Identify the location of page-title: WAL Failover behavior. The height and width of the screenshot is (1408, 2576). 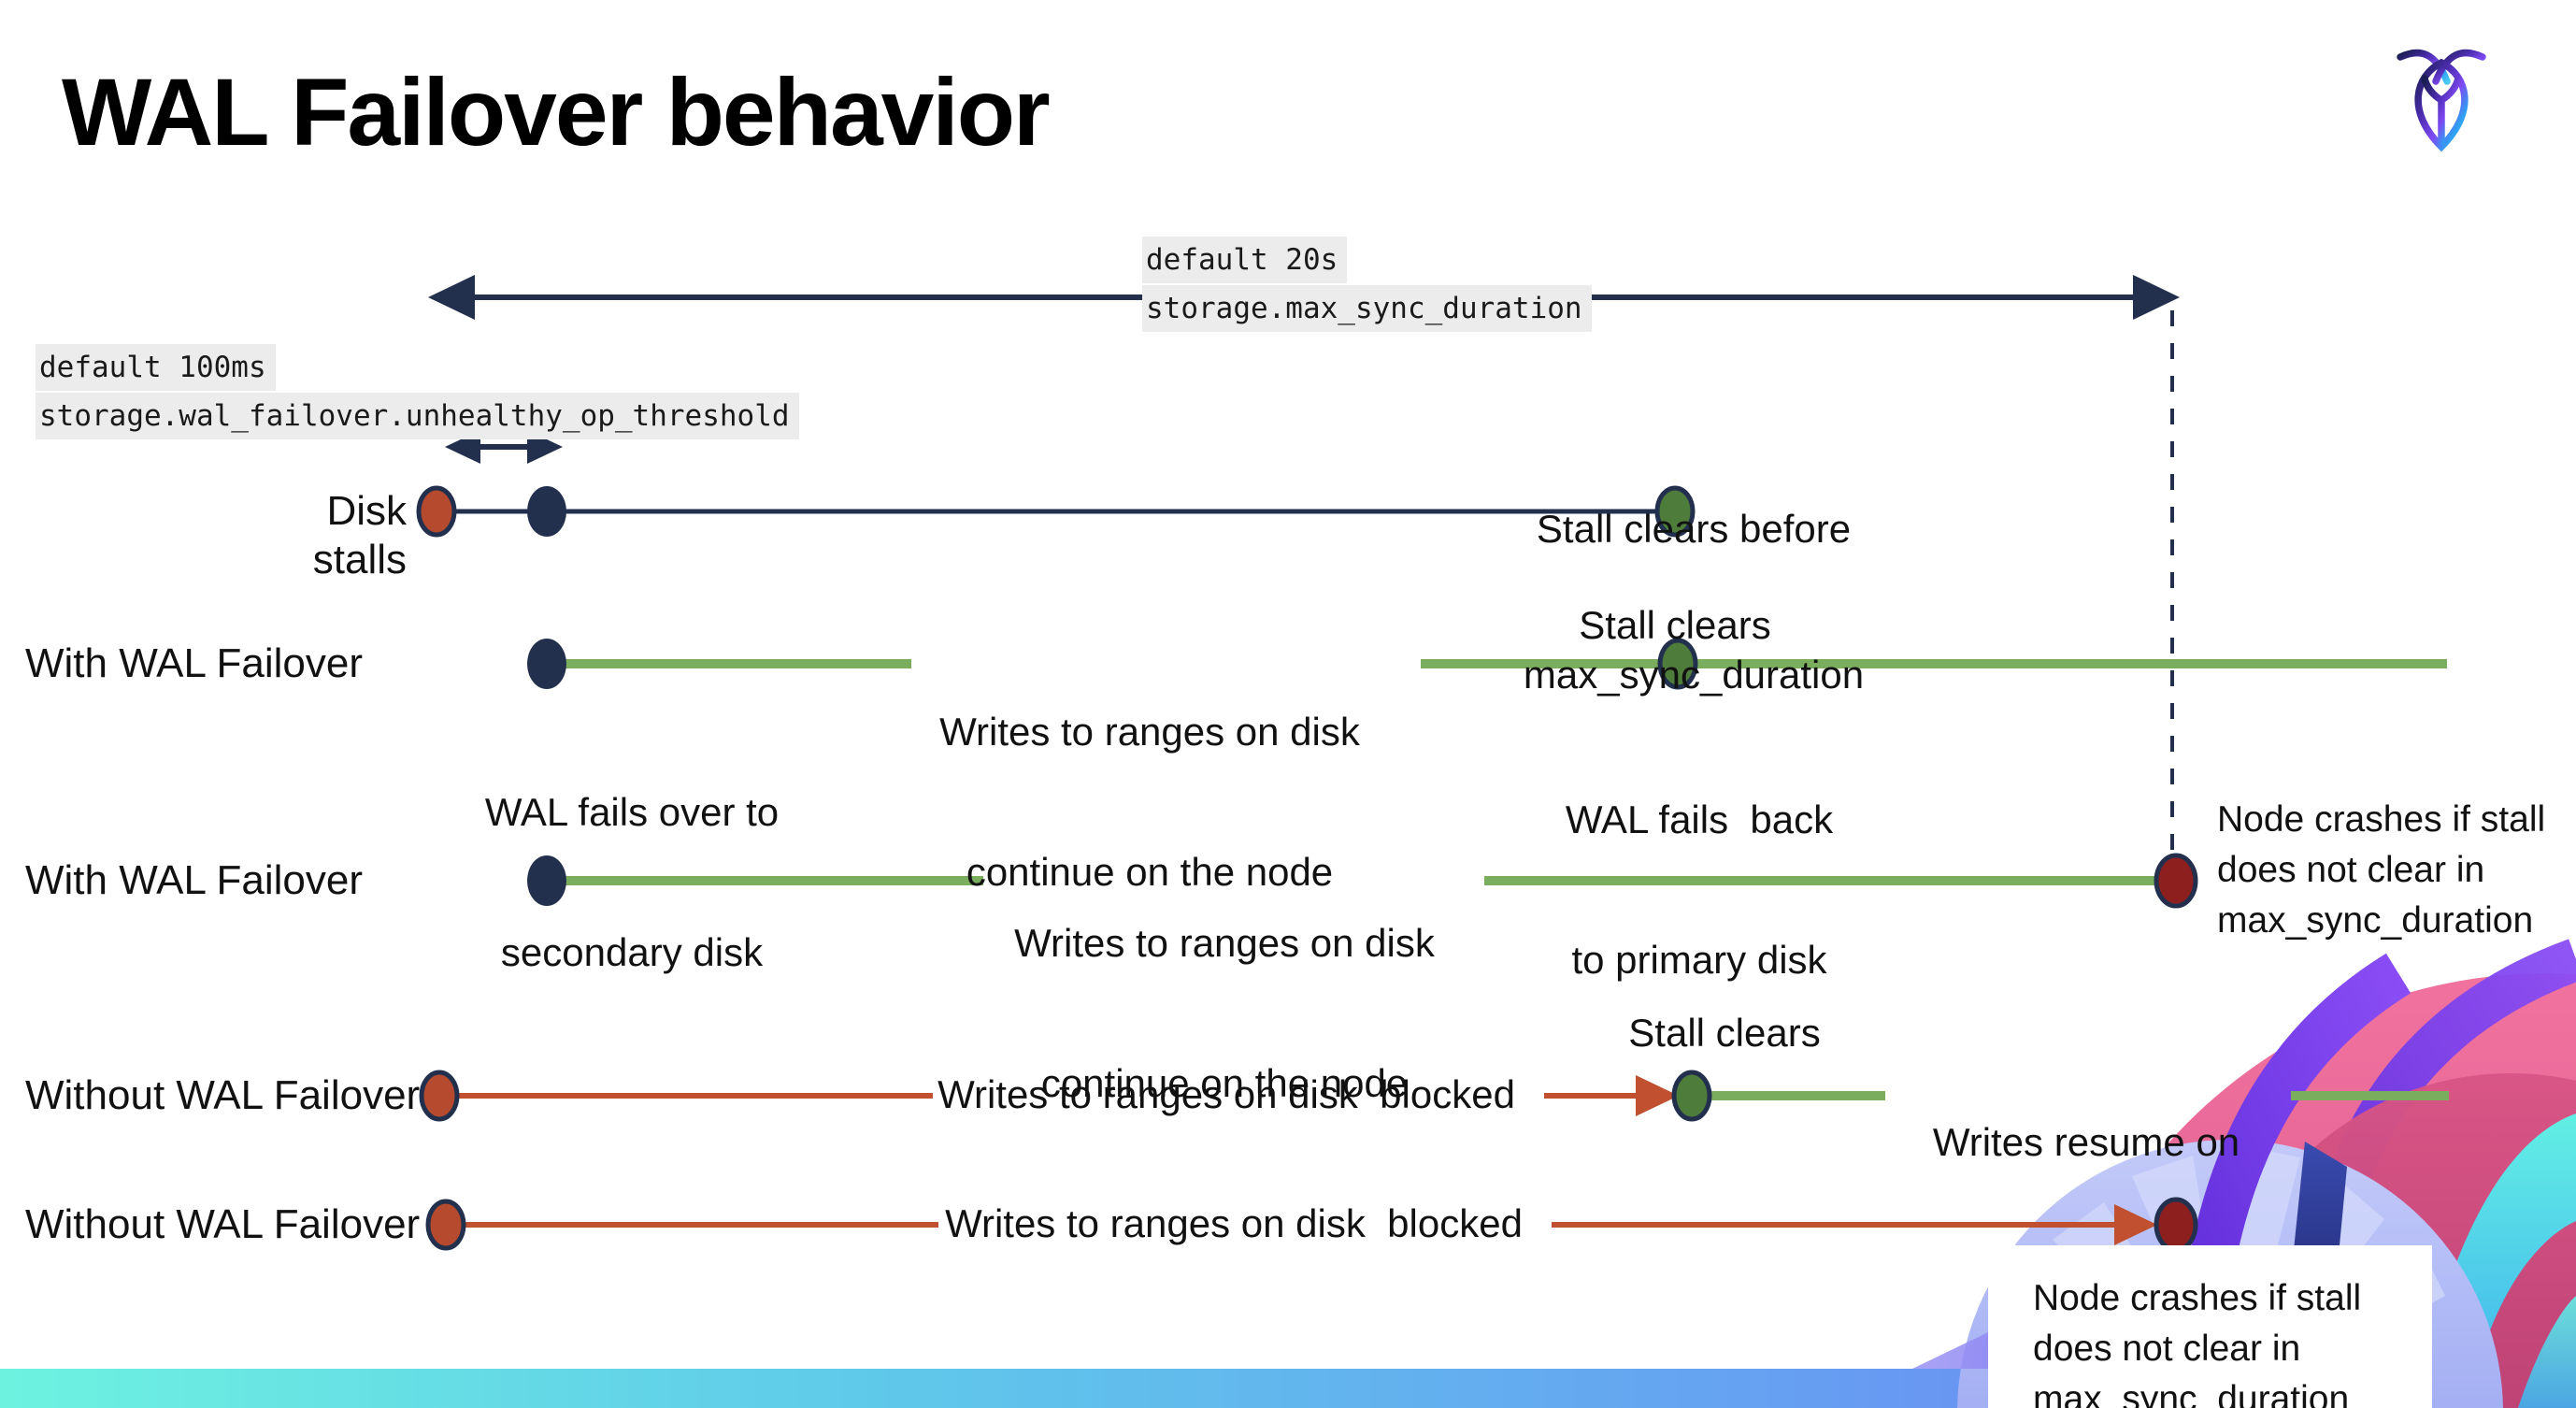
(556, 112).